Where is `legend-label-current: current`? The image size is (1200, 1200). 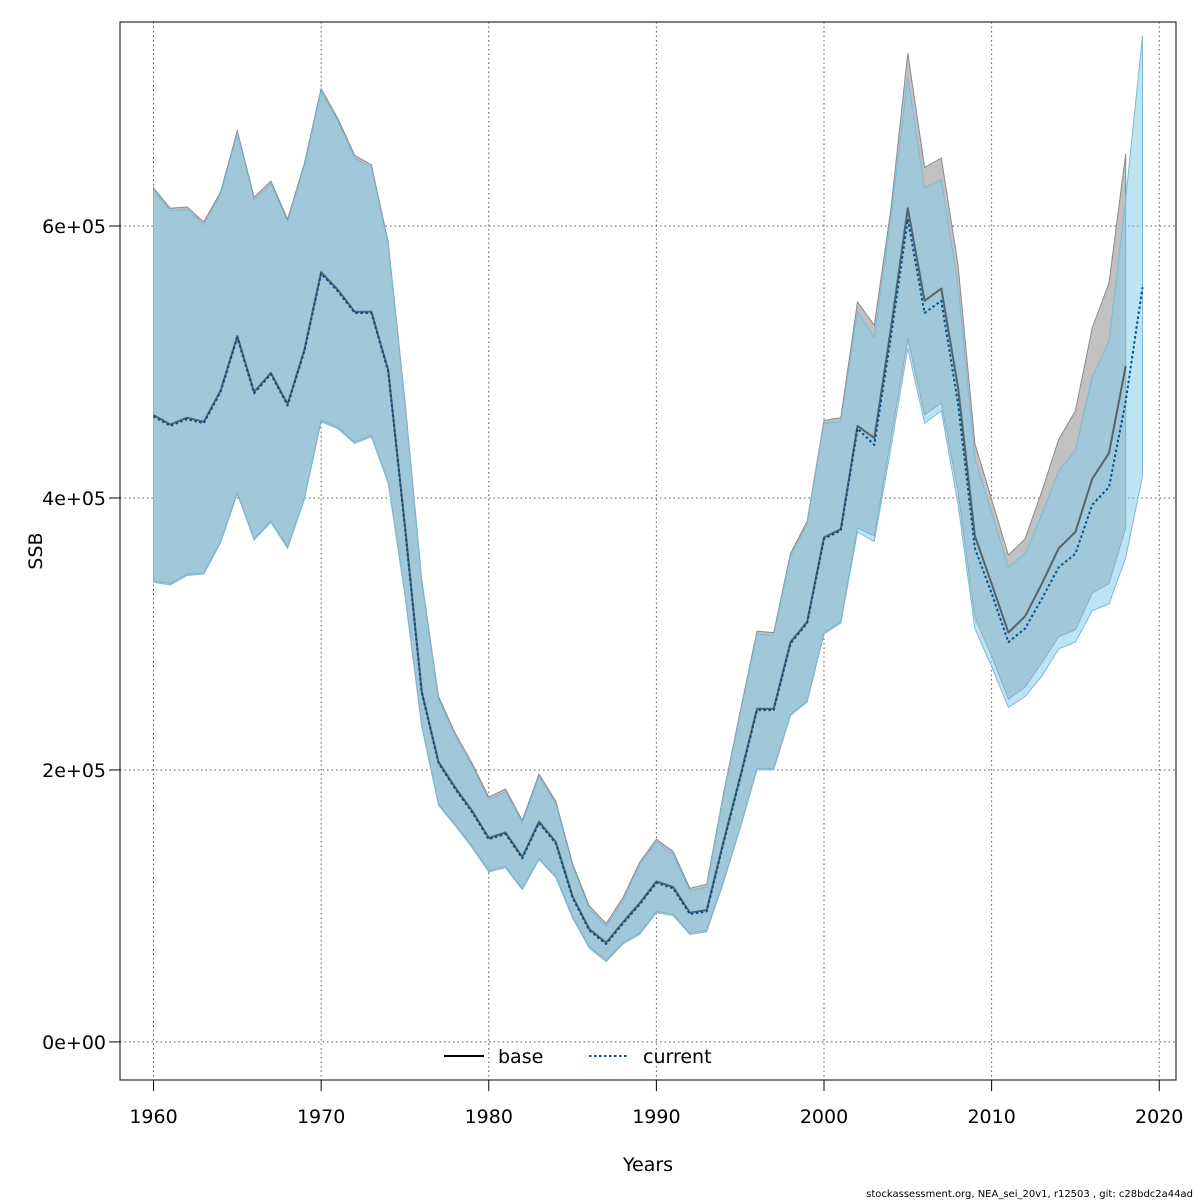
legend-label-current: current is located at coordinates (677, 1057).